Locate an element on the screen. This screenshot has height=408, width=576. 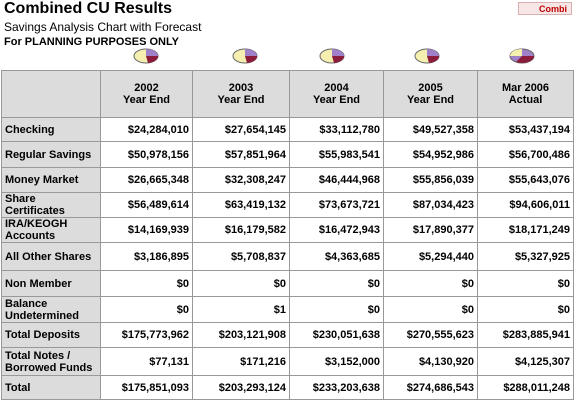
row-label: Total Notes / Borrowed Funds is located at coordinates (51, 361).